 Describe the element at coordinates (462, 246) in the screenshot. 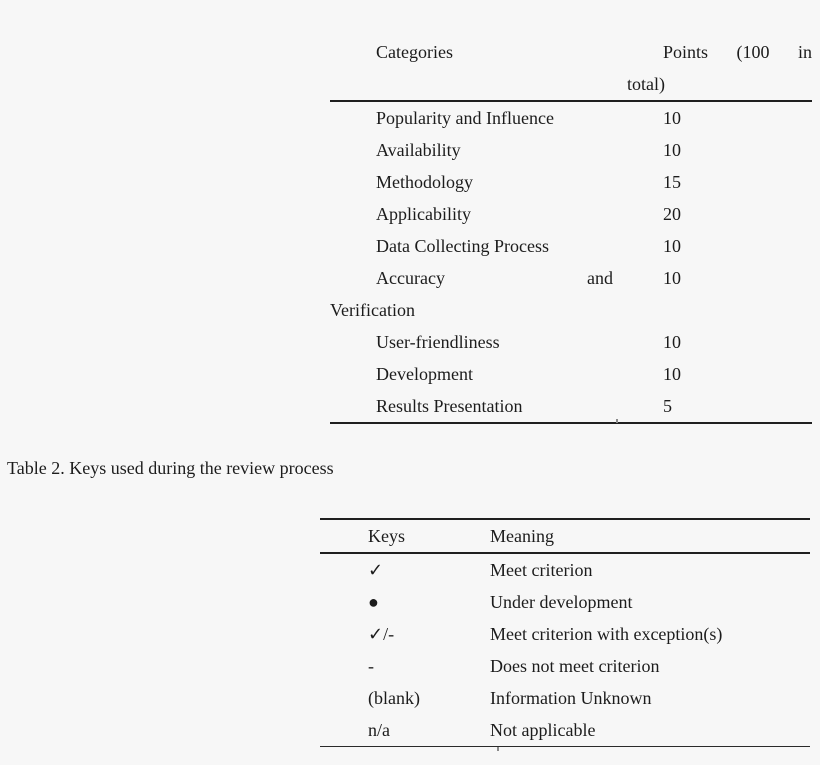

I see `category-cell: Data Collecting Process` at that location.